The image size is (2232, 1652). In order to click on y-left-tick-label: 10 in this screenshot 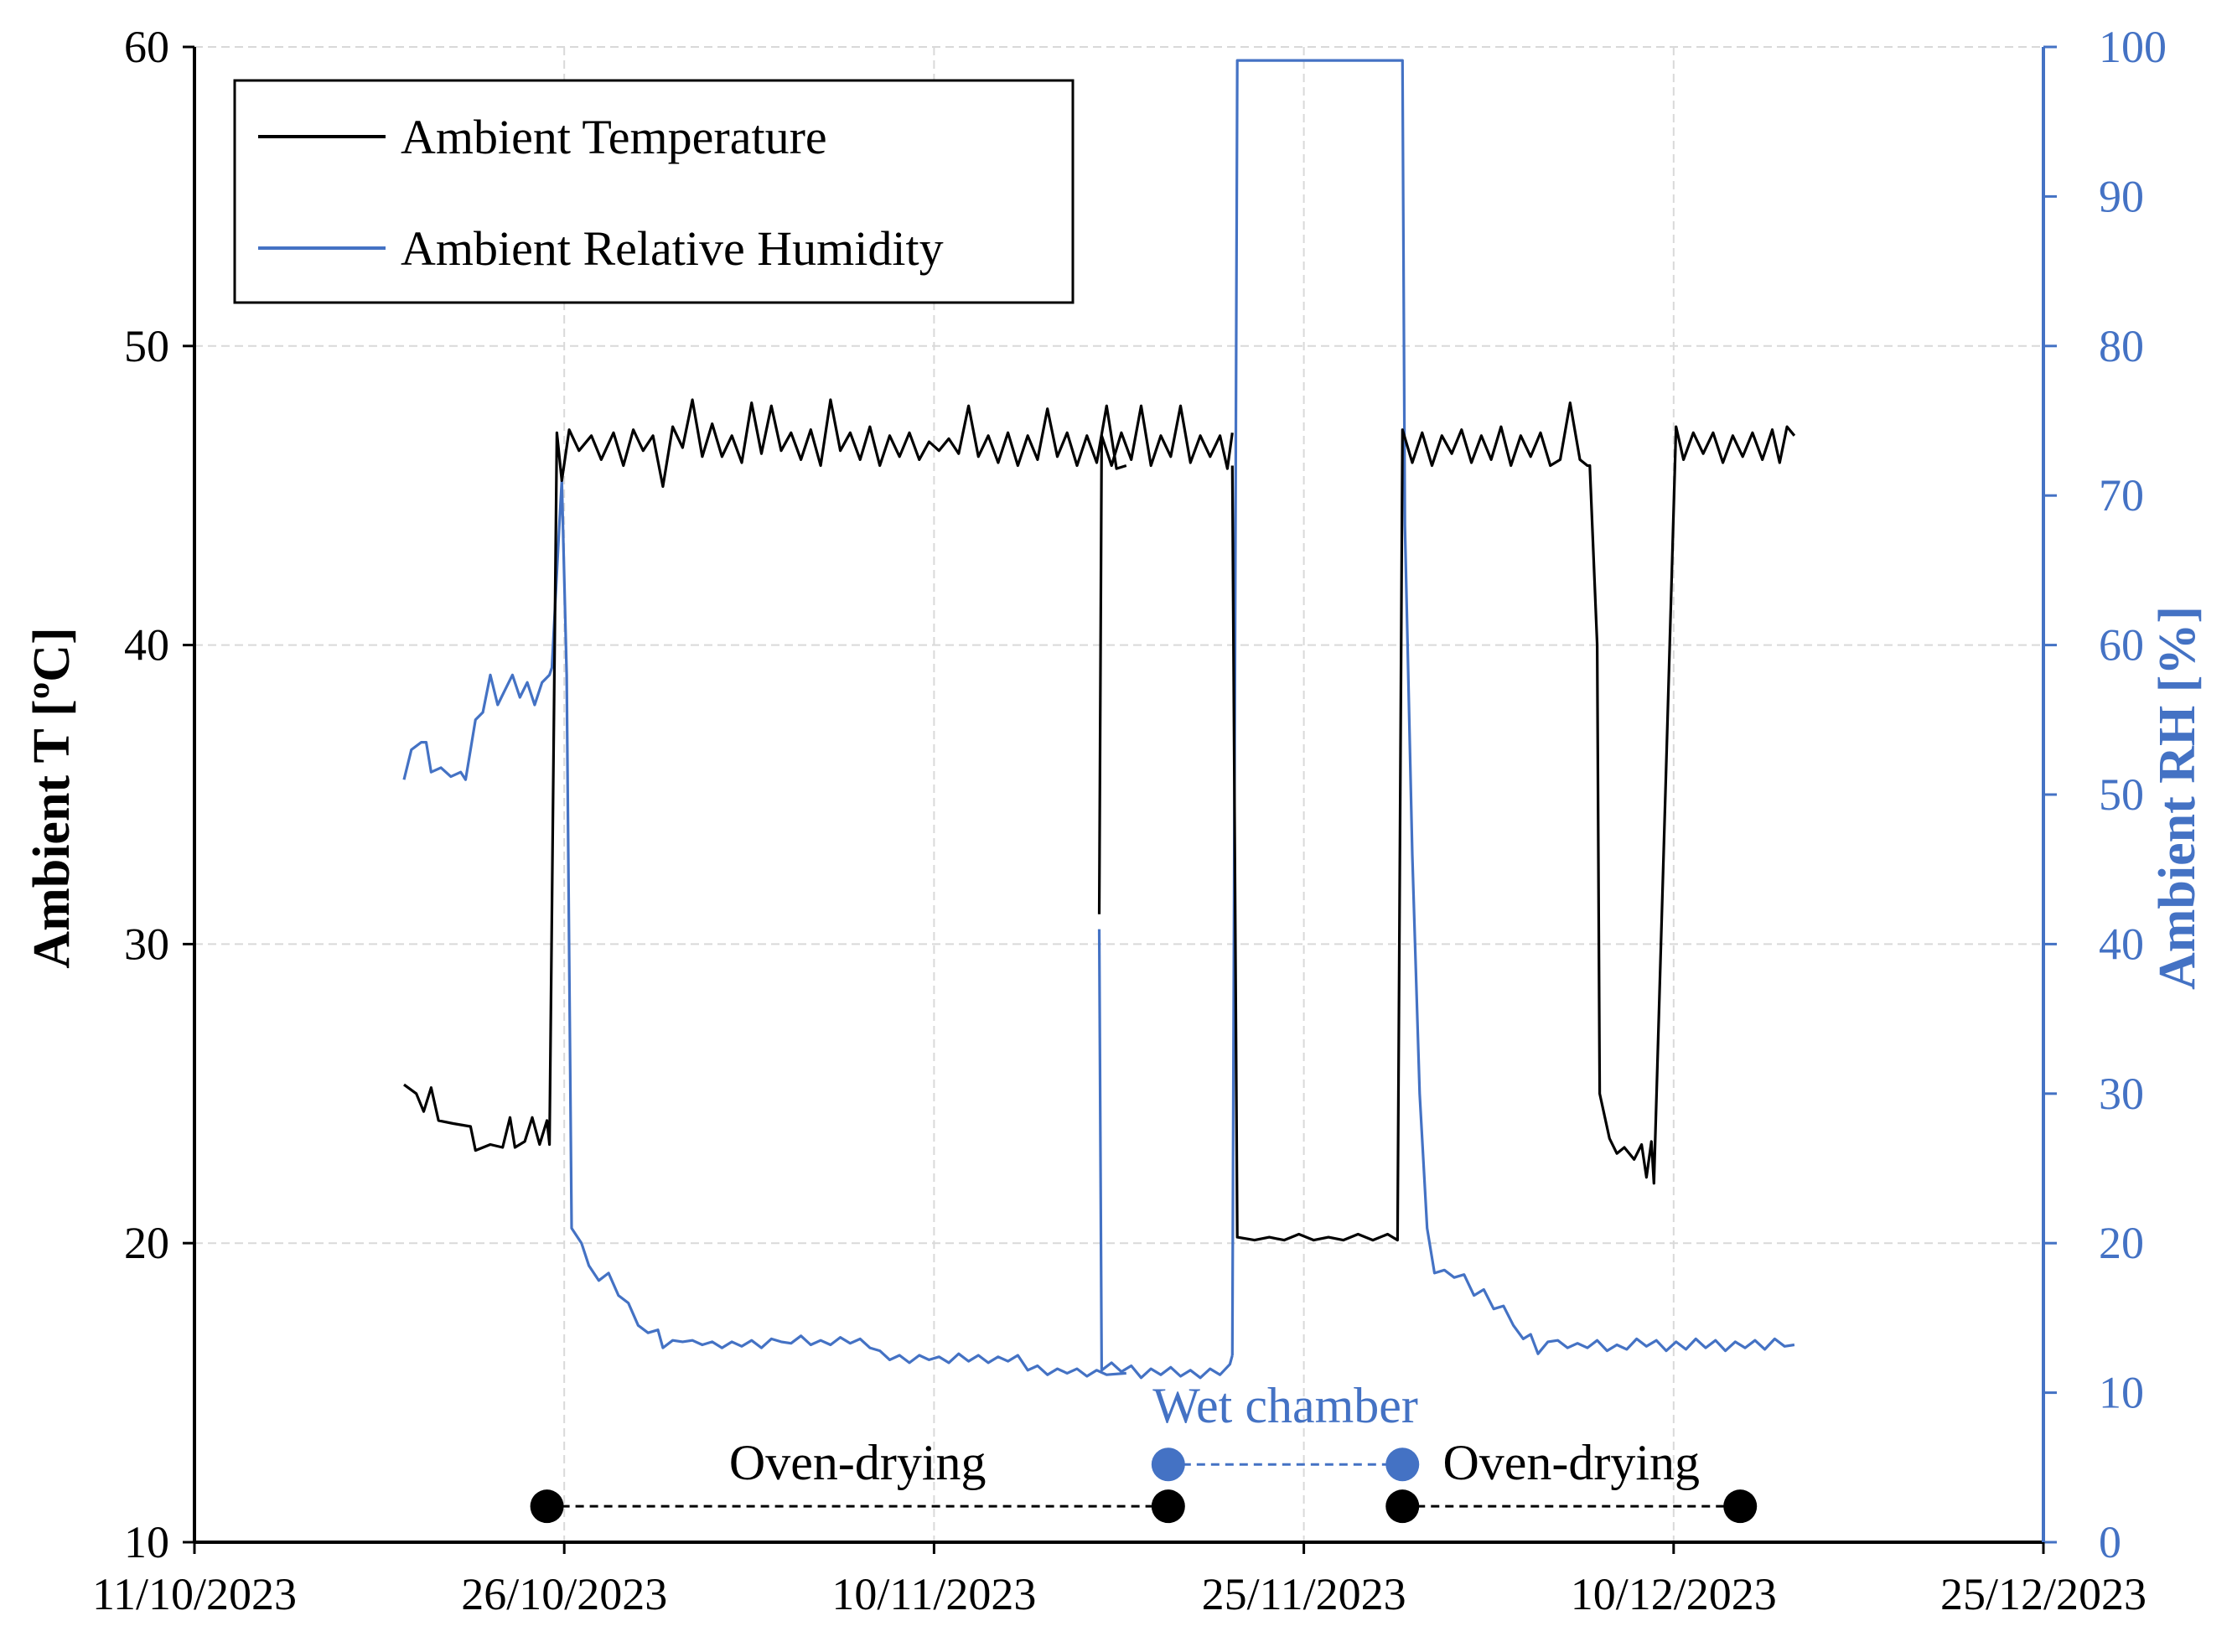, I will do `click(147, 1542)`.